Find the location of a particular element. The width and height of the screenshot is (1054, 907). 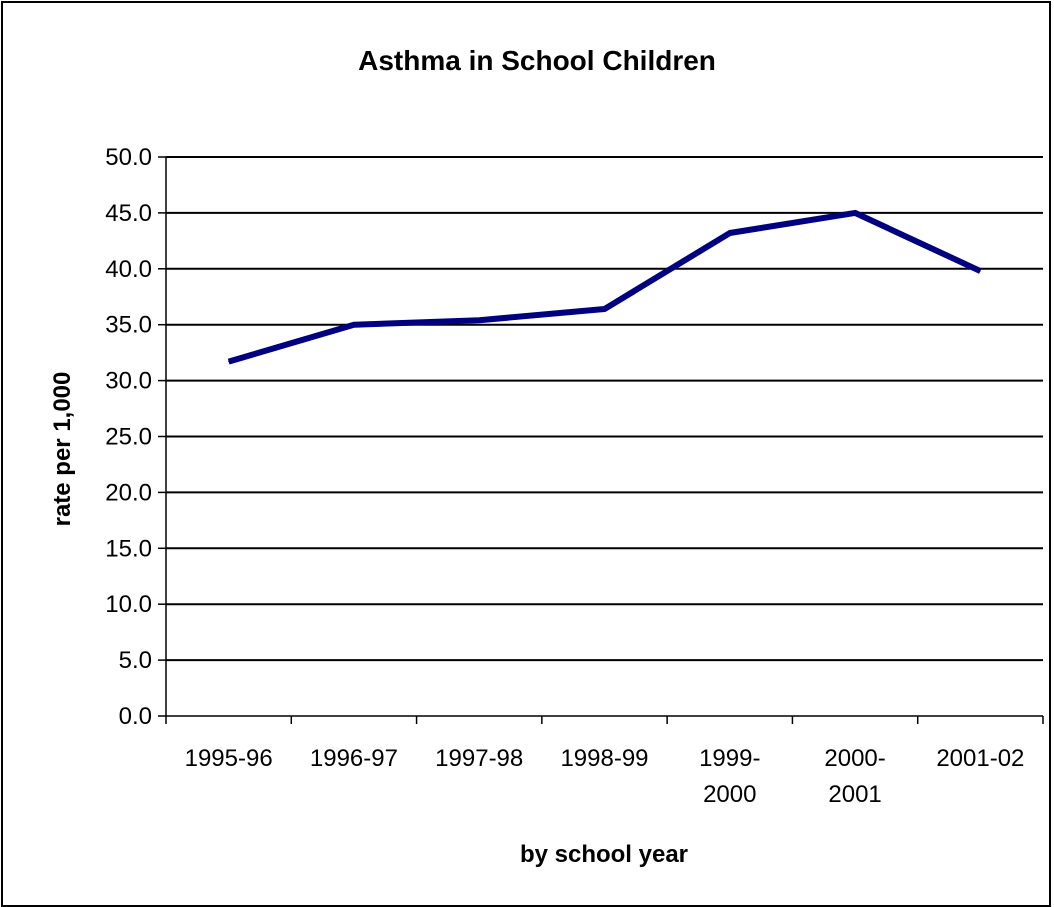

x-tick-label: 2000-2001 is located at coordinates (854, 776).